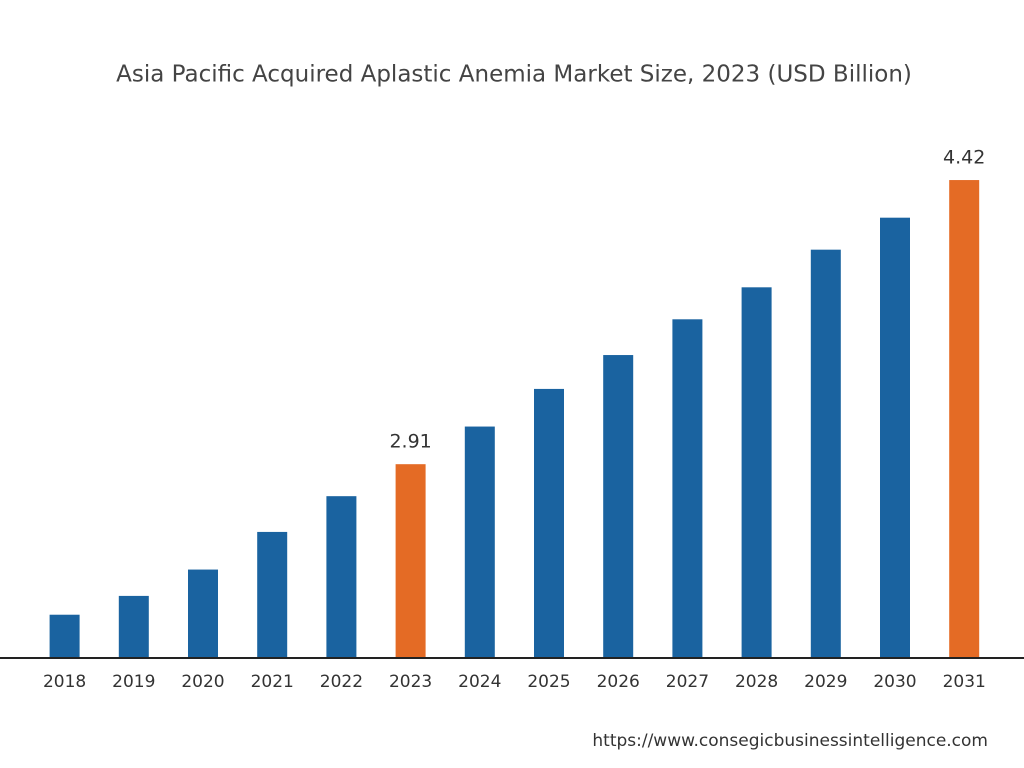 The width and height of the screenshot is (1024, 768). Describe the element at coordinates (825, 682) in the screenshot. I see `x-tick-label: 2029` at that location.